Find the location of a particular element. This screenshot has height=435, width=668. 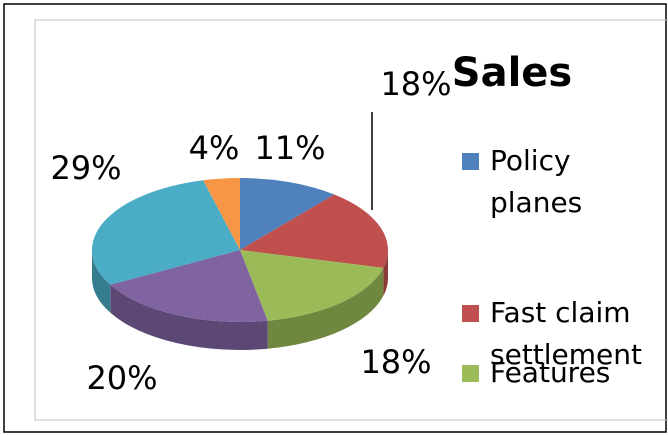

data-label: 29% is located at coordinates (85, 168).